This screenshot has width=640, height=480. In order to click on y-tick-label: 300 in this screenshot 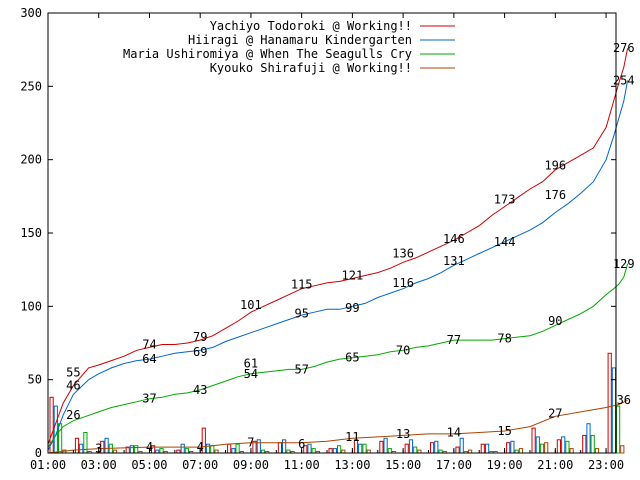, I will do `click(31, 13)`.